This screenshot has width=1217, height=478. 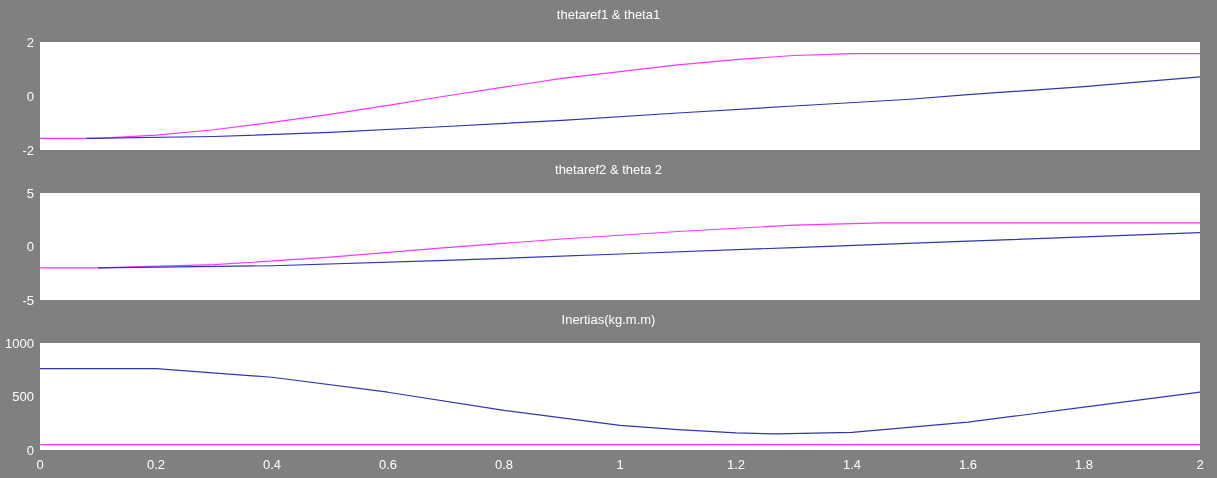 I want to click on x-tick-label: 2, so click(x=1200, y=464).